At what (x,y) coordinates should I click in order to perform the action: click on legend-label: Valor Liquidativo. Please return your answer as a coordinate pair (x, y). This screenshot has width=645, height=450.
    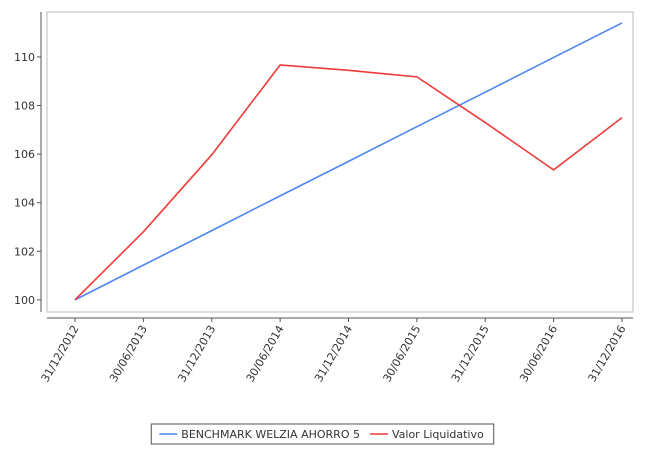
    Looking at the image, I should click on (438, 434).